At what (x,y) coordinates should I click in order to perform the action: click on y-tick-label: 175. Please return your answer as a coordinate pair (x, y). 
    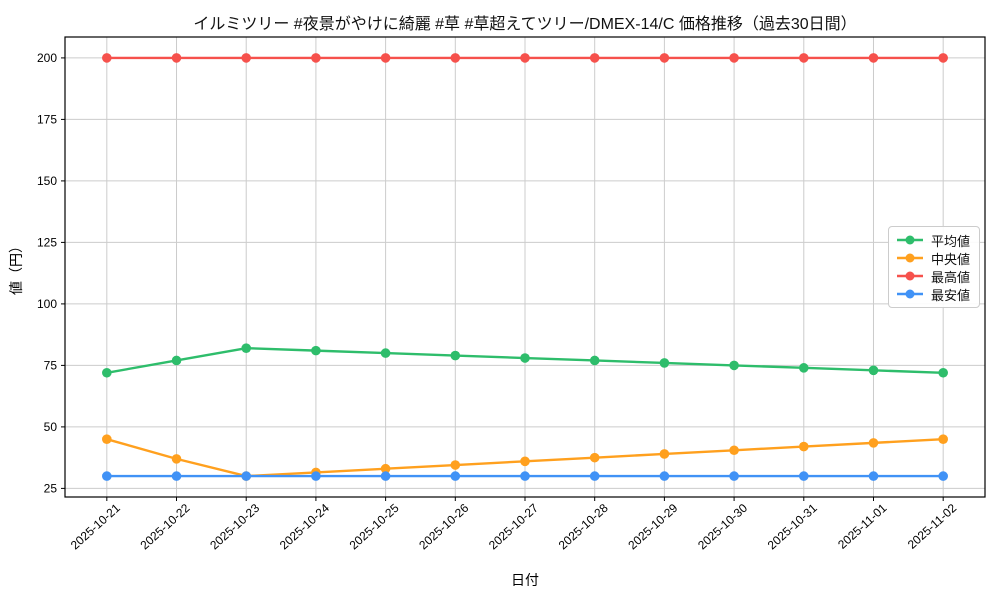
    Looking at the image, I should click on (47, 119).